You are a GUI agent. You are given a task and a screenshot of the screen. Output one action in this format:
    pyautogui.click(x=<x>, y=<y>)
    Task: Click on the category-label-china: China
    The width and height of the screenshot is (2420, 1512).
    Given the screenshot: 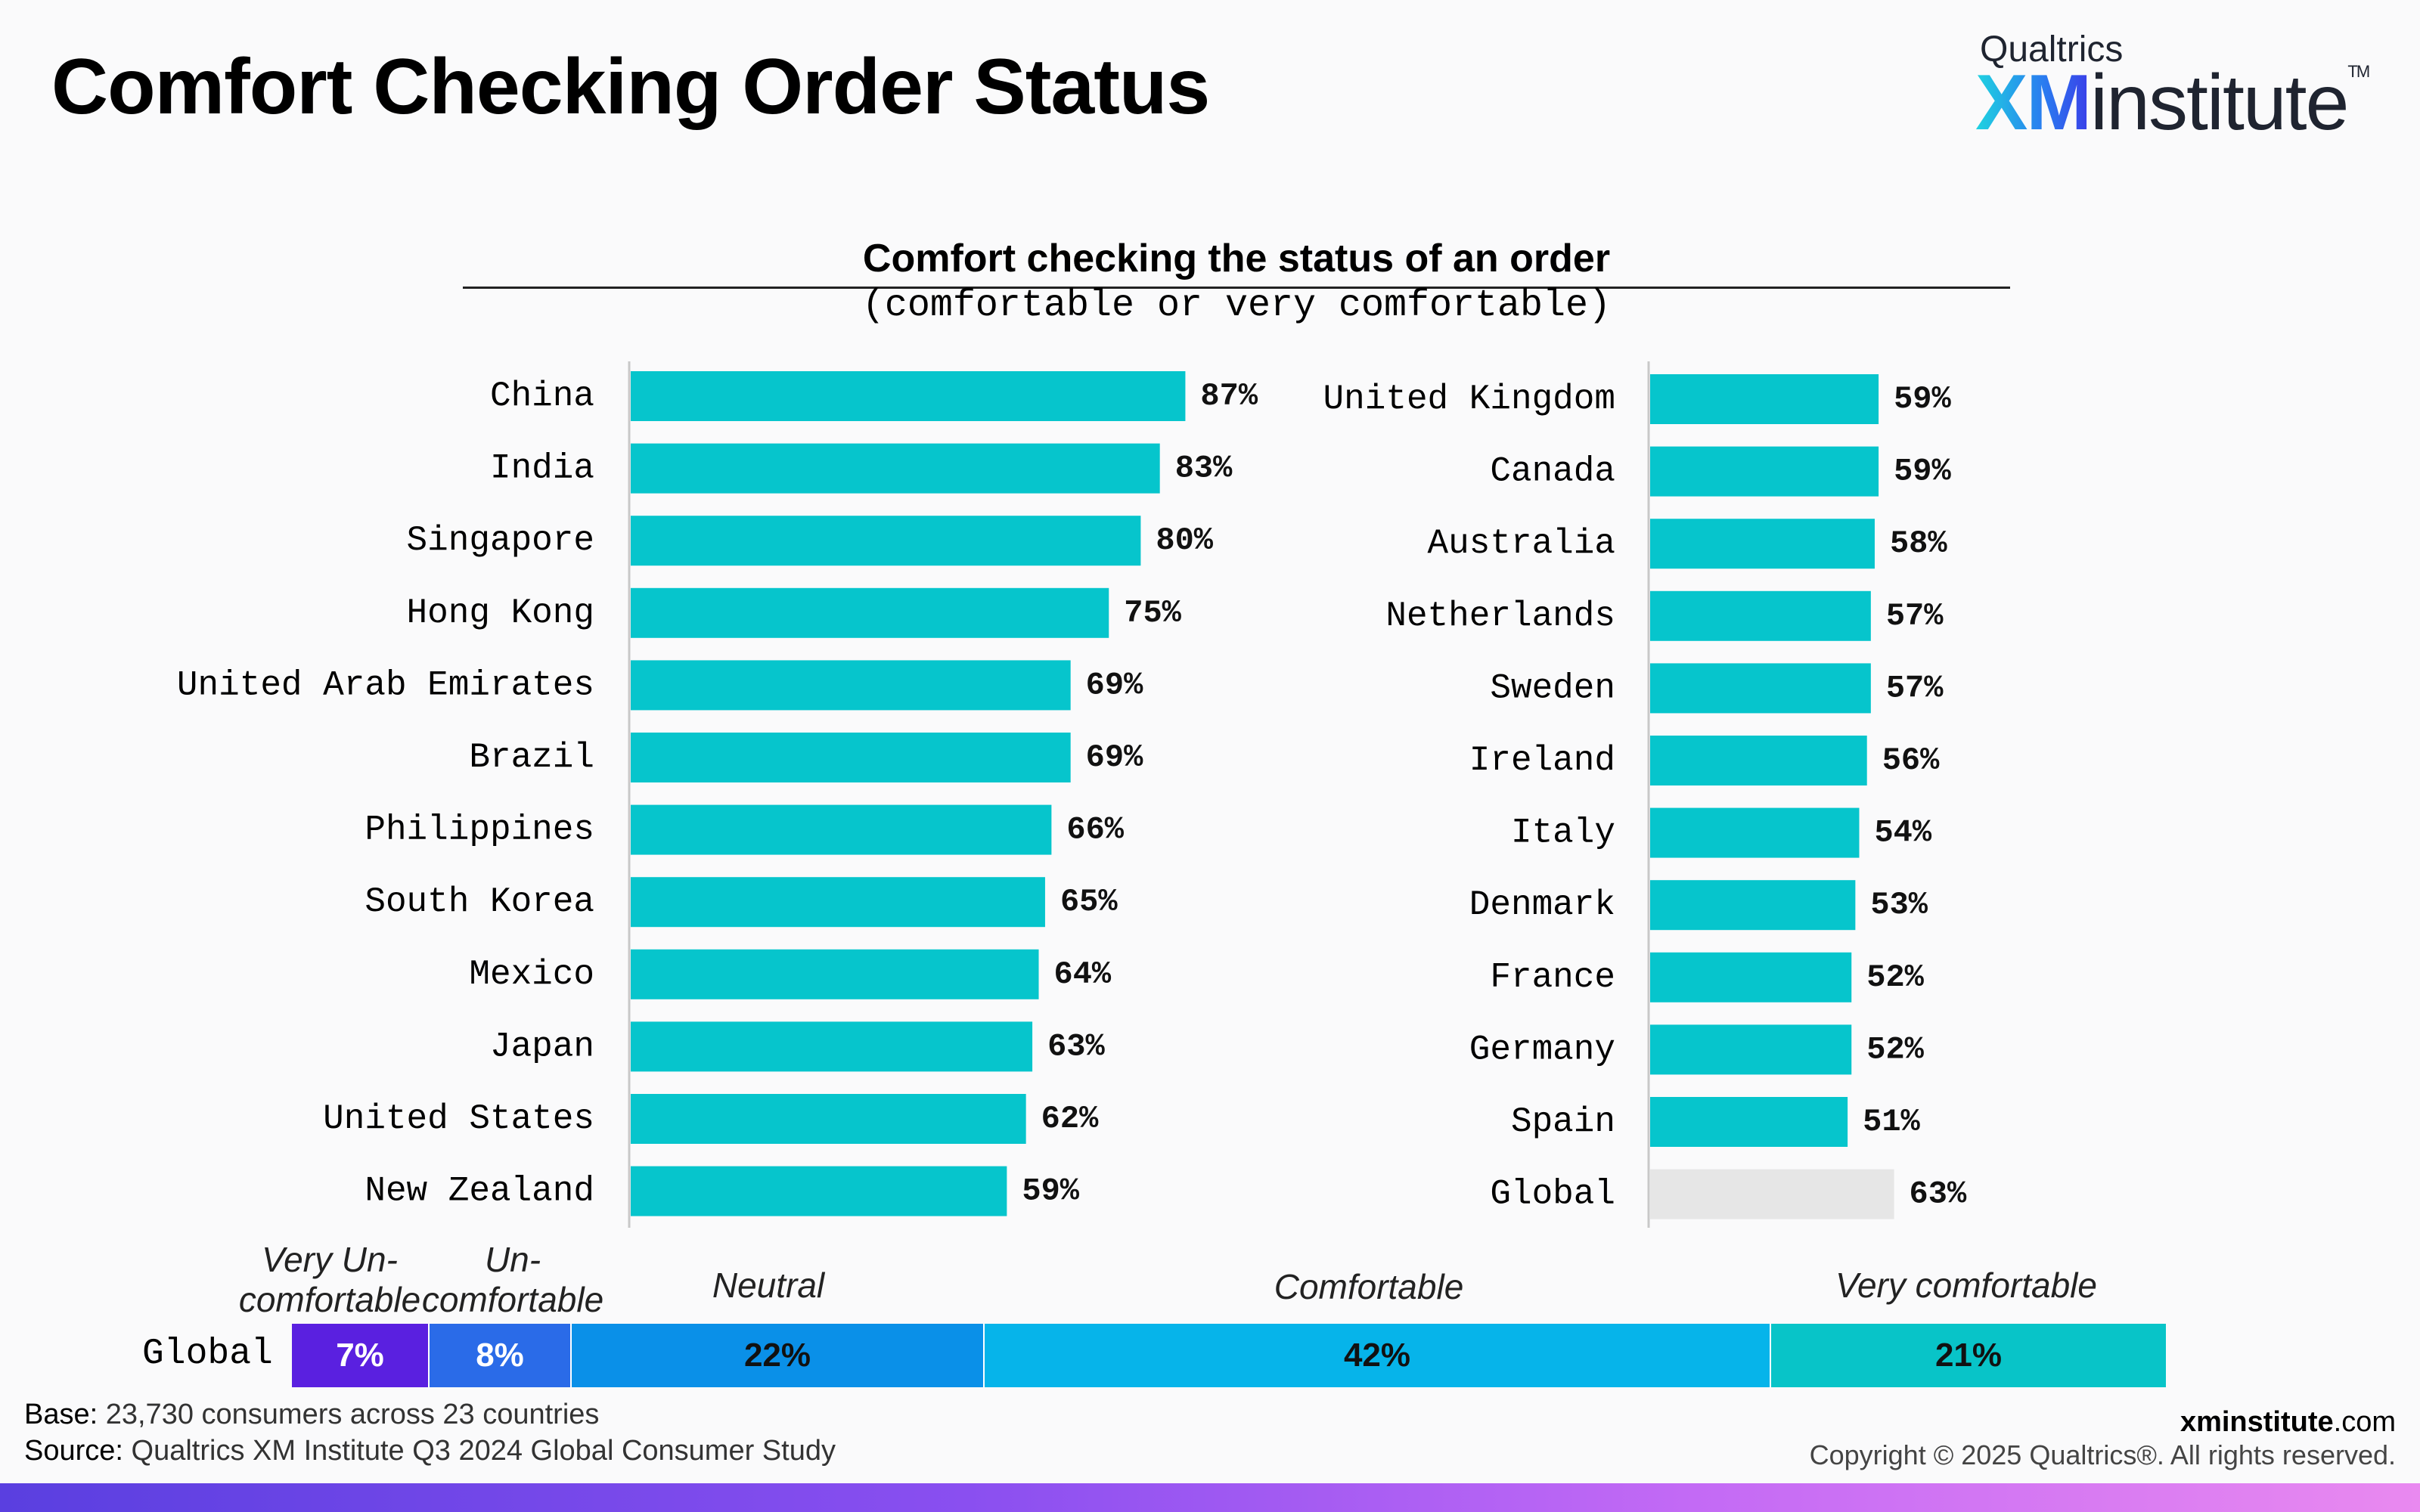 What is the action you would take?
    pyautogui.click(x=542, y=396)
    